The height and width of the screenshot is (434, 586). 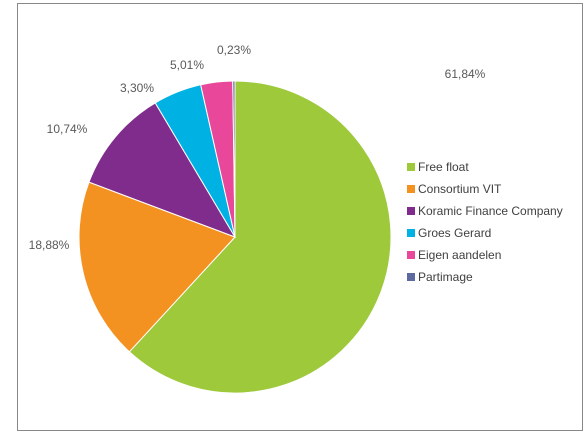 I want to click on legend-label-koramic-finance-company: Koramic Finance Company, so click(x=490, y=211).